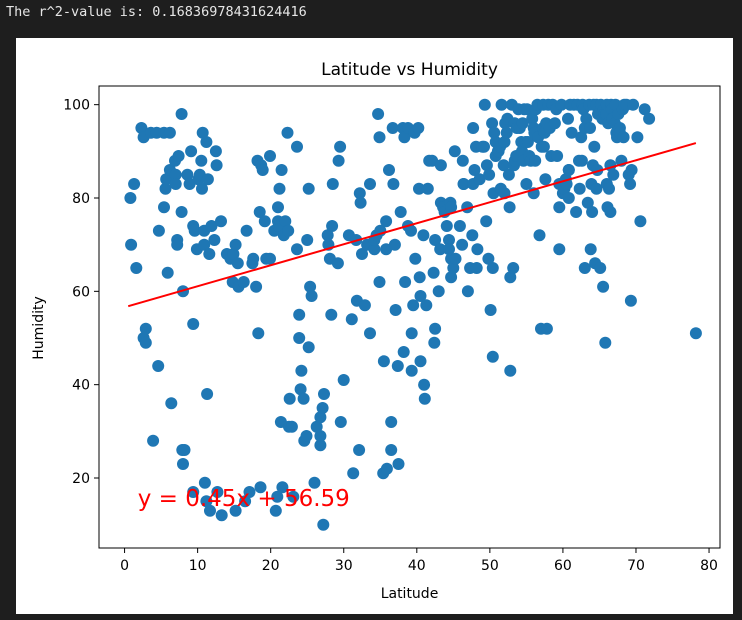 Image resolution: width=742 pixels, height=620 pixels. I want to click on y-tick-label: 40, so click(81, 386).